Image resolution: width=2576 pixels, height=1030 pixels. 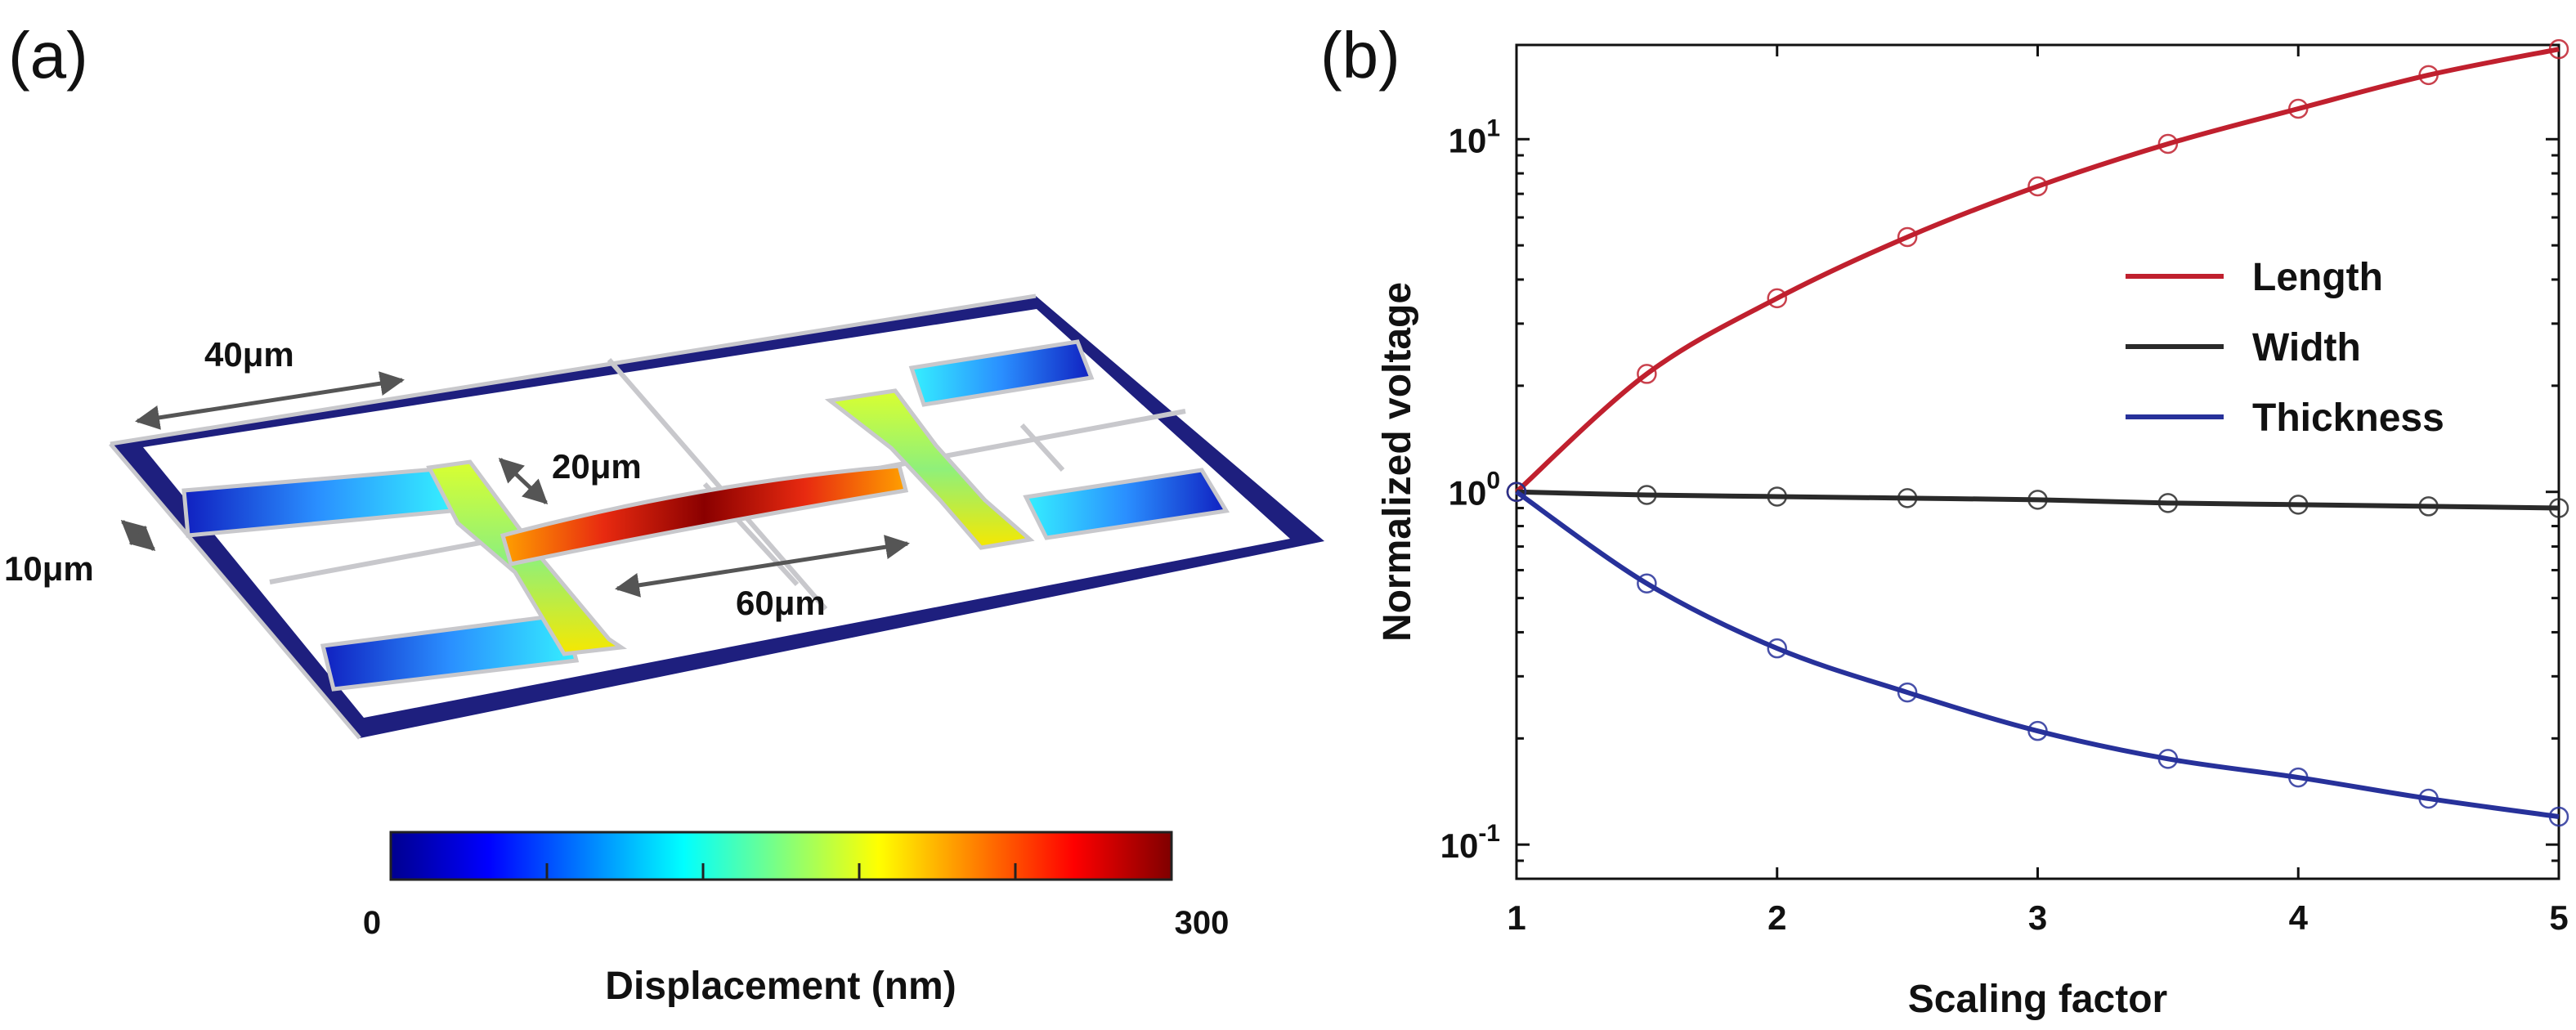 What do you see at coordinates (1475, 490) in the screenshot?
I see `y-tick-label: 10⁰` at bounding box center [1475, 490].